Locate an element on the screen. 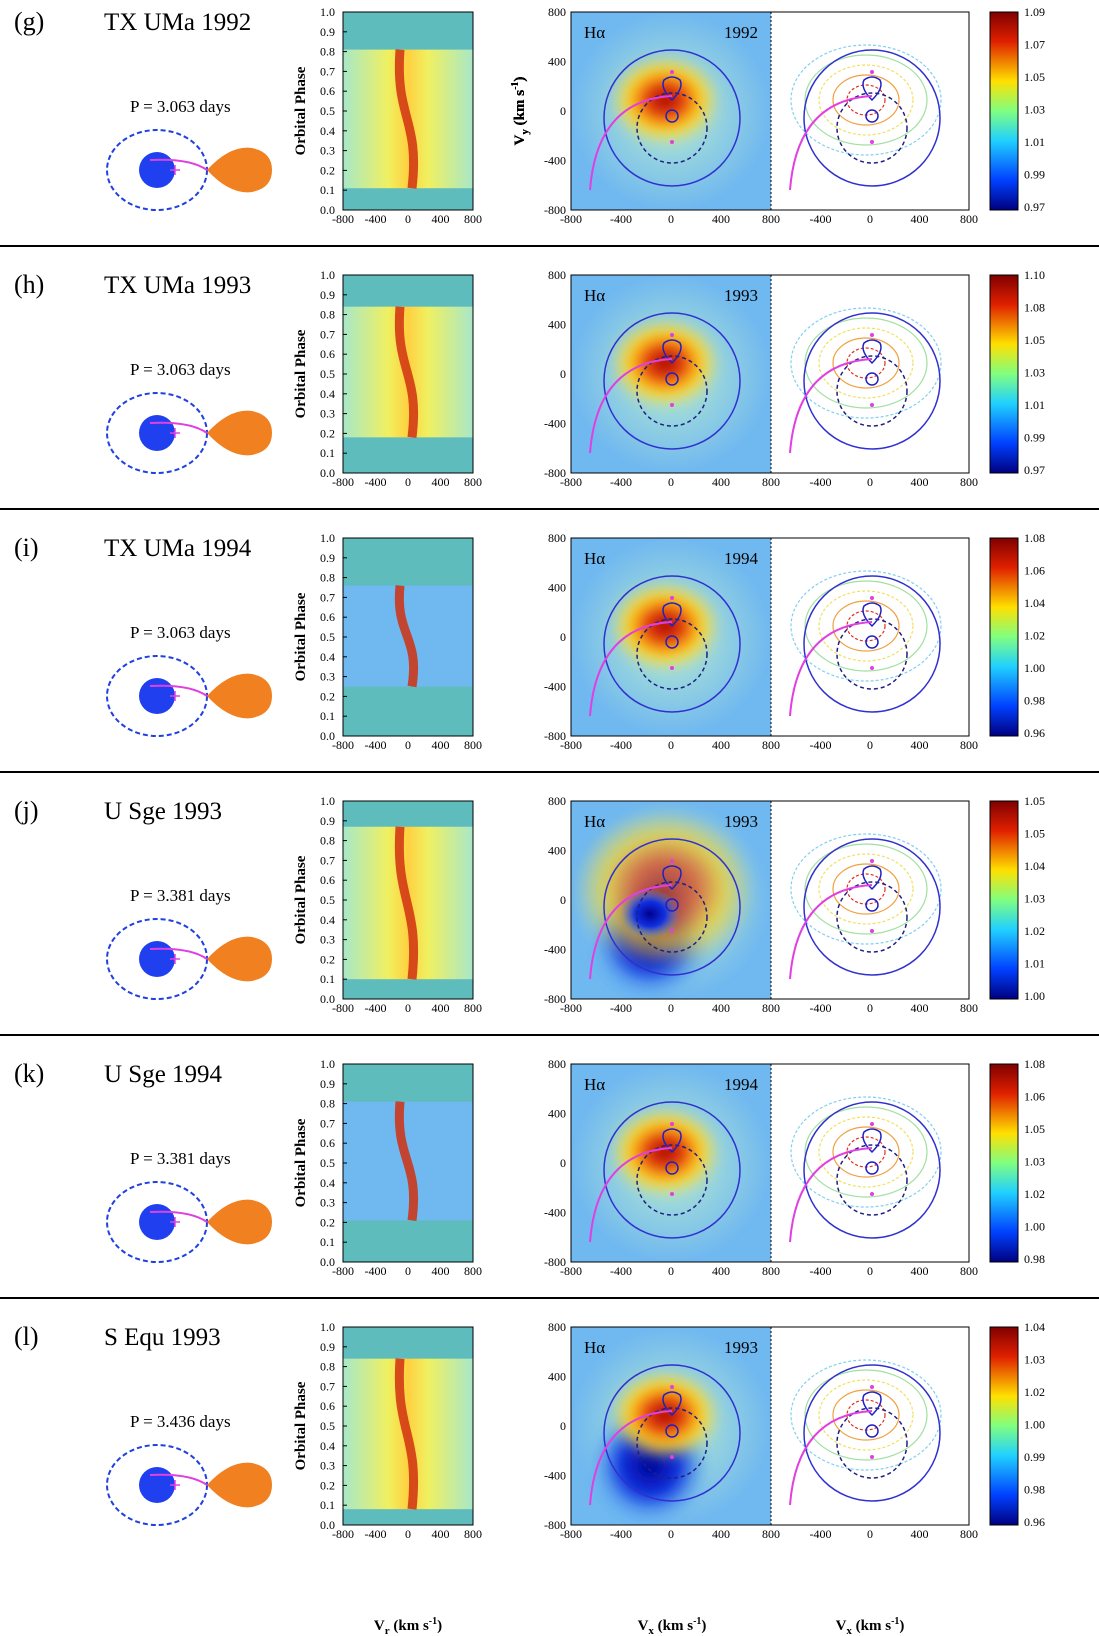  v-tick-label: -400 is located at coordinates (376, 1534).